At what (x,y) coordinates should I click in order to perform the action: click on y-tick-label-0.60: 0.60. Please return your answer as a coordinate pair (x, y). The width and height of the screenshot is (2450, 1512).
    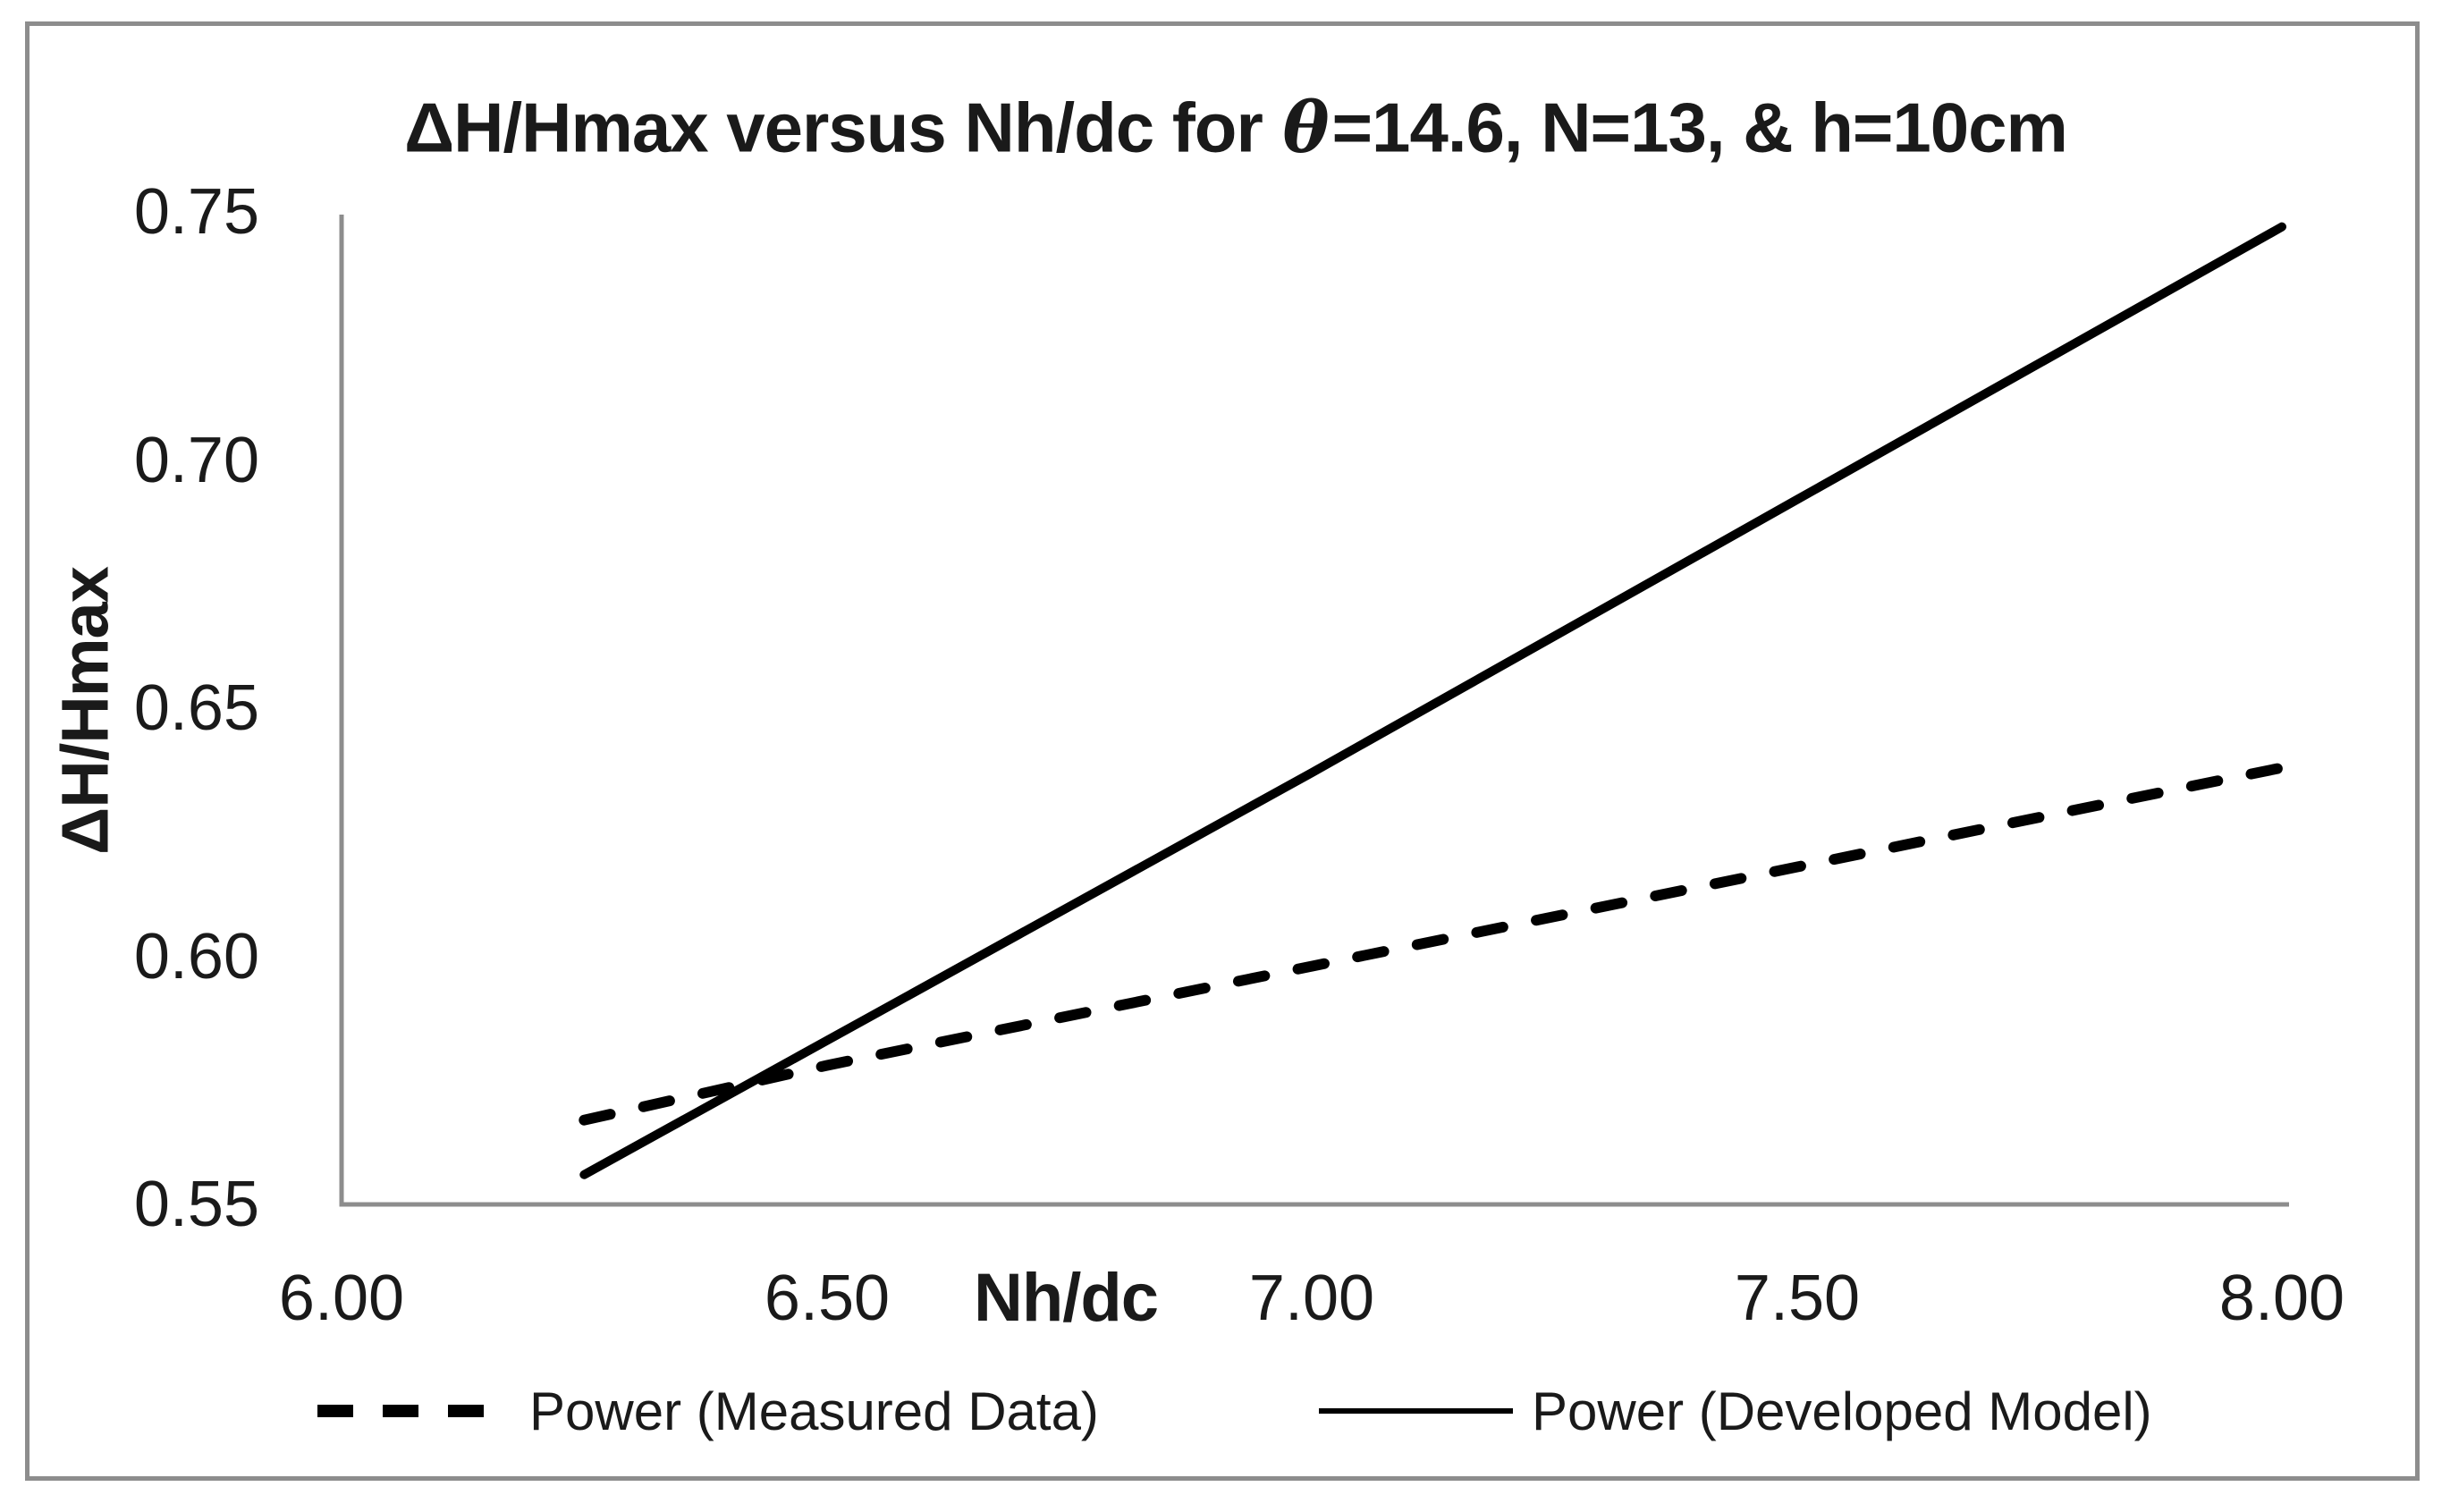
    Looking at the image, I should click on (196, 957).